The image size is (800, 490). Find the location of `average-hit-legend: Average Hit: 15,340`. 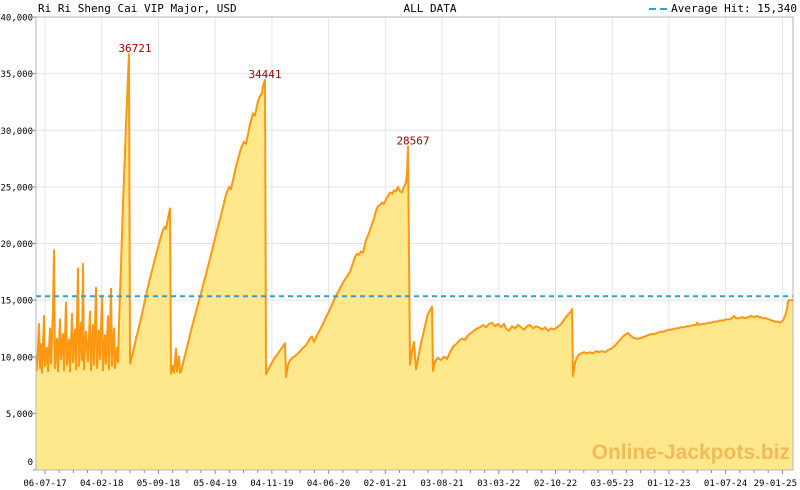

average-hit-legend: Average Hit: 15,340 is located at coordinates (723, 8).